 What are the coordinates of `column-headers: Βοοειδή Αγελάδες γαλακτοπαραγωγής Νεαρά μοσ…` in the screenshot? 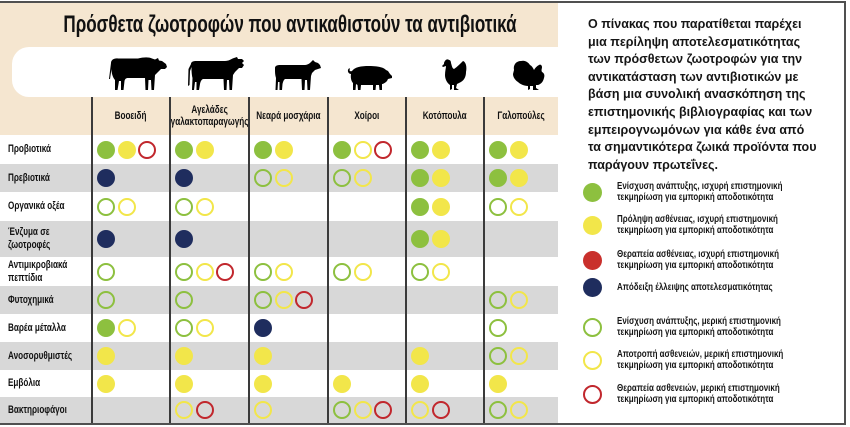 It's located at (279, 116).